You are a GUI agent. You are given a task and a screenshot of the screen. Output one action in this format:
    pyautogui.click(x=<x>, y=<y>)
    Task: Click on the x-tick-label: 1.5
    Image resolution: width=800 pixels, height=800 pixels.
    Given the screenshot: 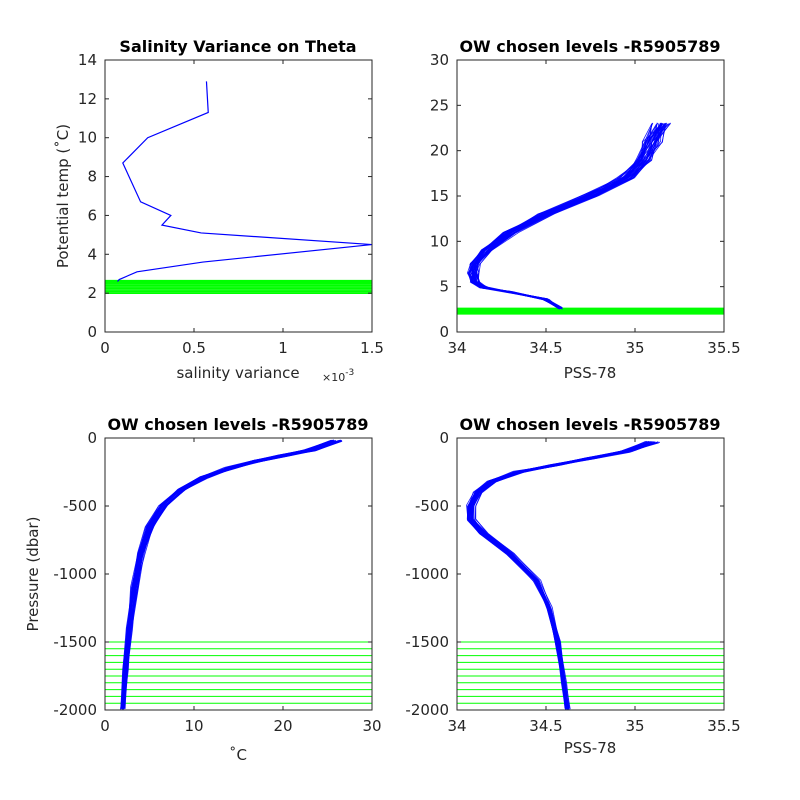 What is the action you would take?
    pyautogui.click(x=372, y=348)
    